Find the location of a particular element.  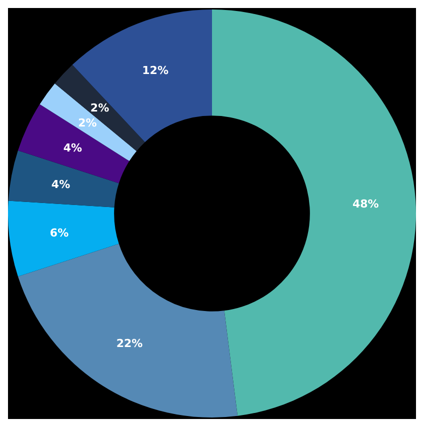

data-label: 12% is located at coordinates (155, 70).